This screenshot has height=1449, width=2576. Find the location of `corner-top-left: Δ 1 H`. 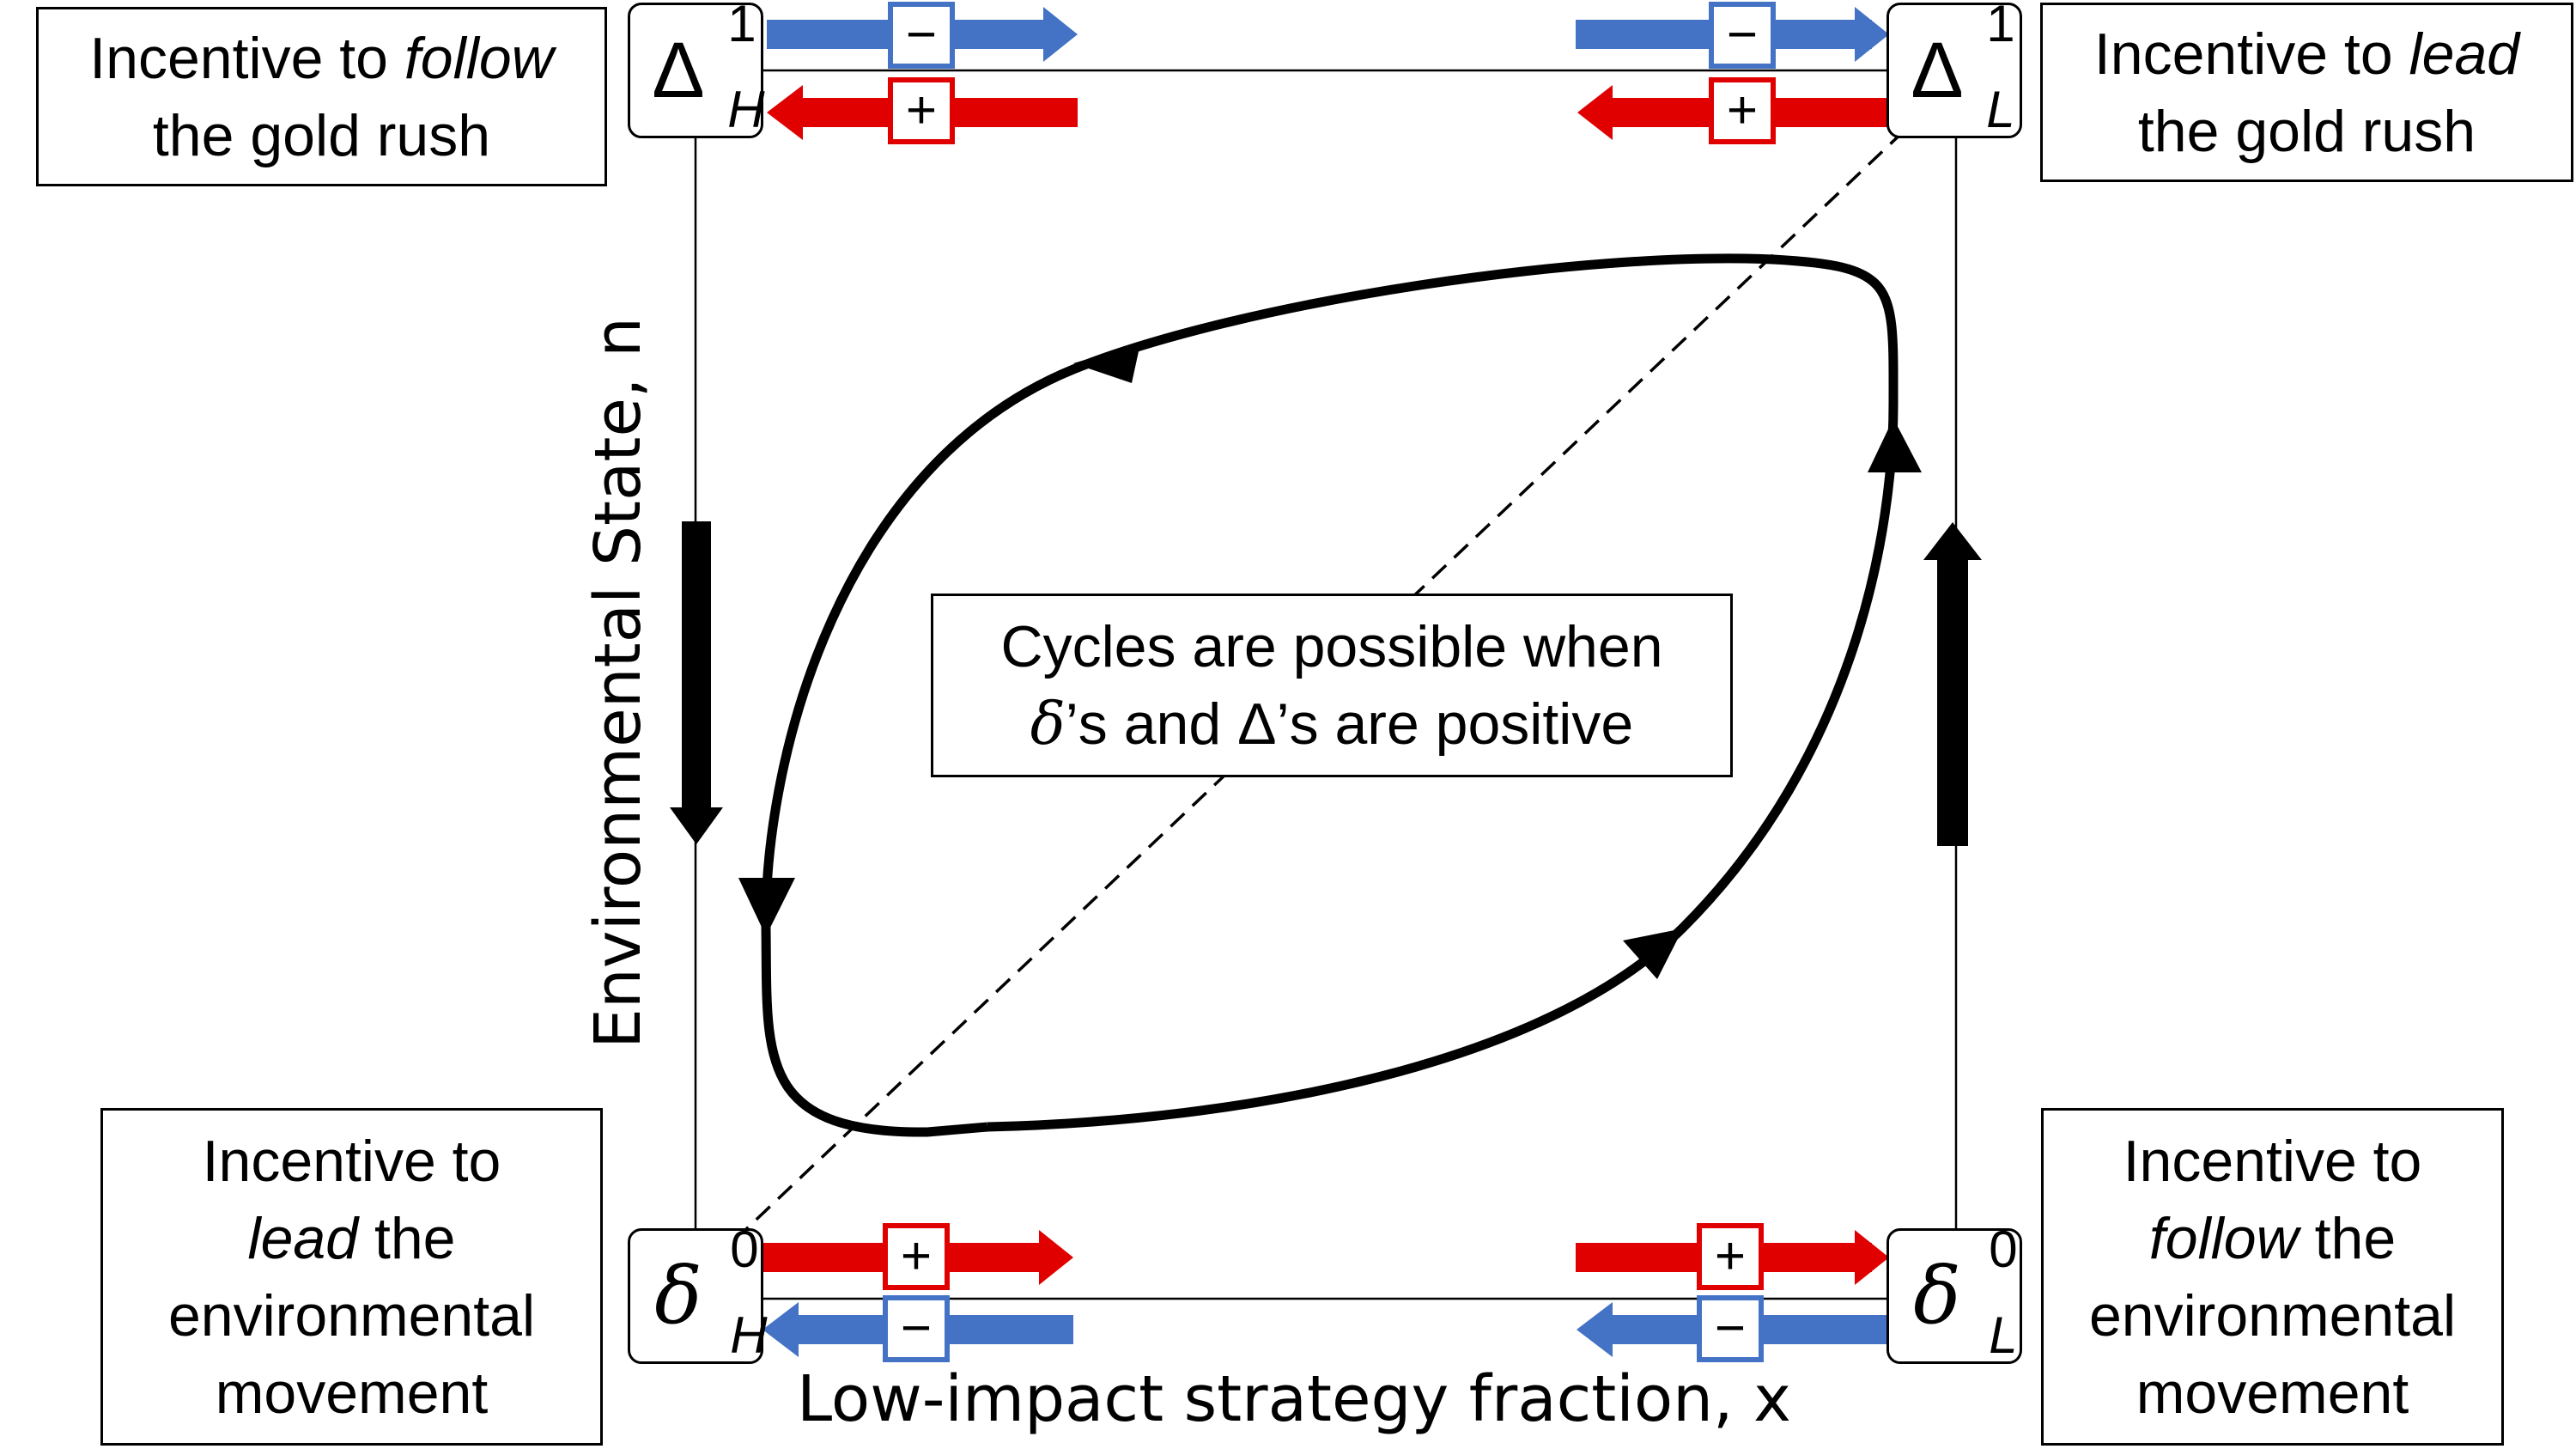

corner-top-left: Δ 1 H is located at coordinates (696, 69).